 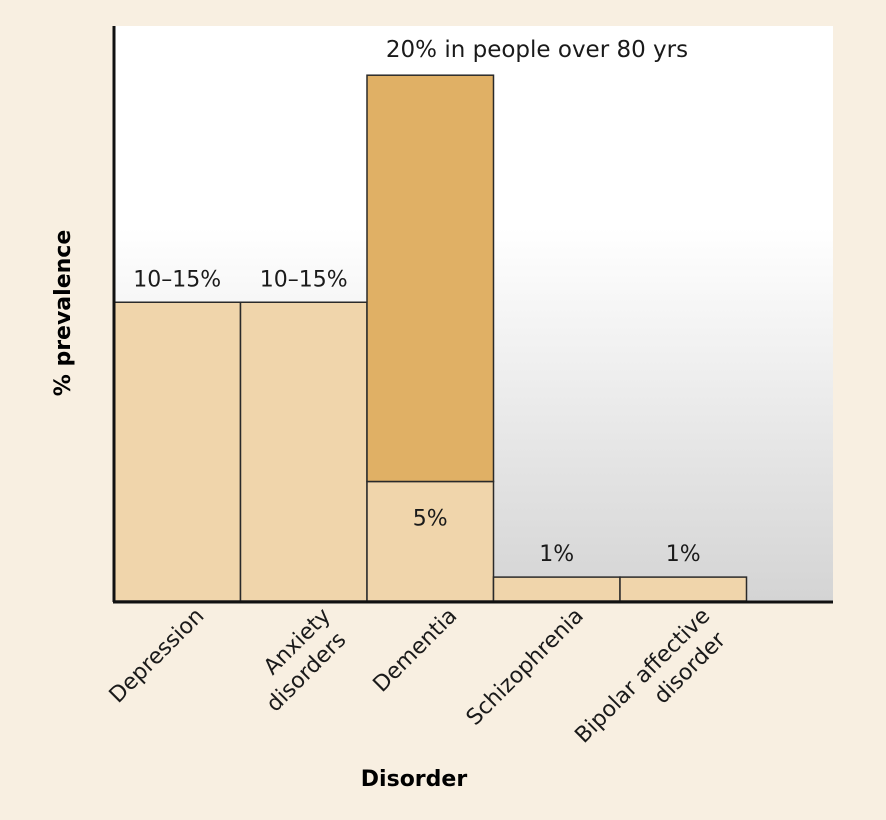 I want to click on data-label-depression: 10–15%, so click(x=177, y=279).